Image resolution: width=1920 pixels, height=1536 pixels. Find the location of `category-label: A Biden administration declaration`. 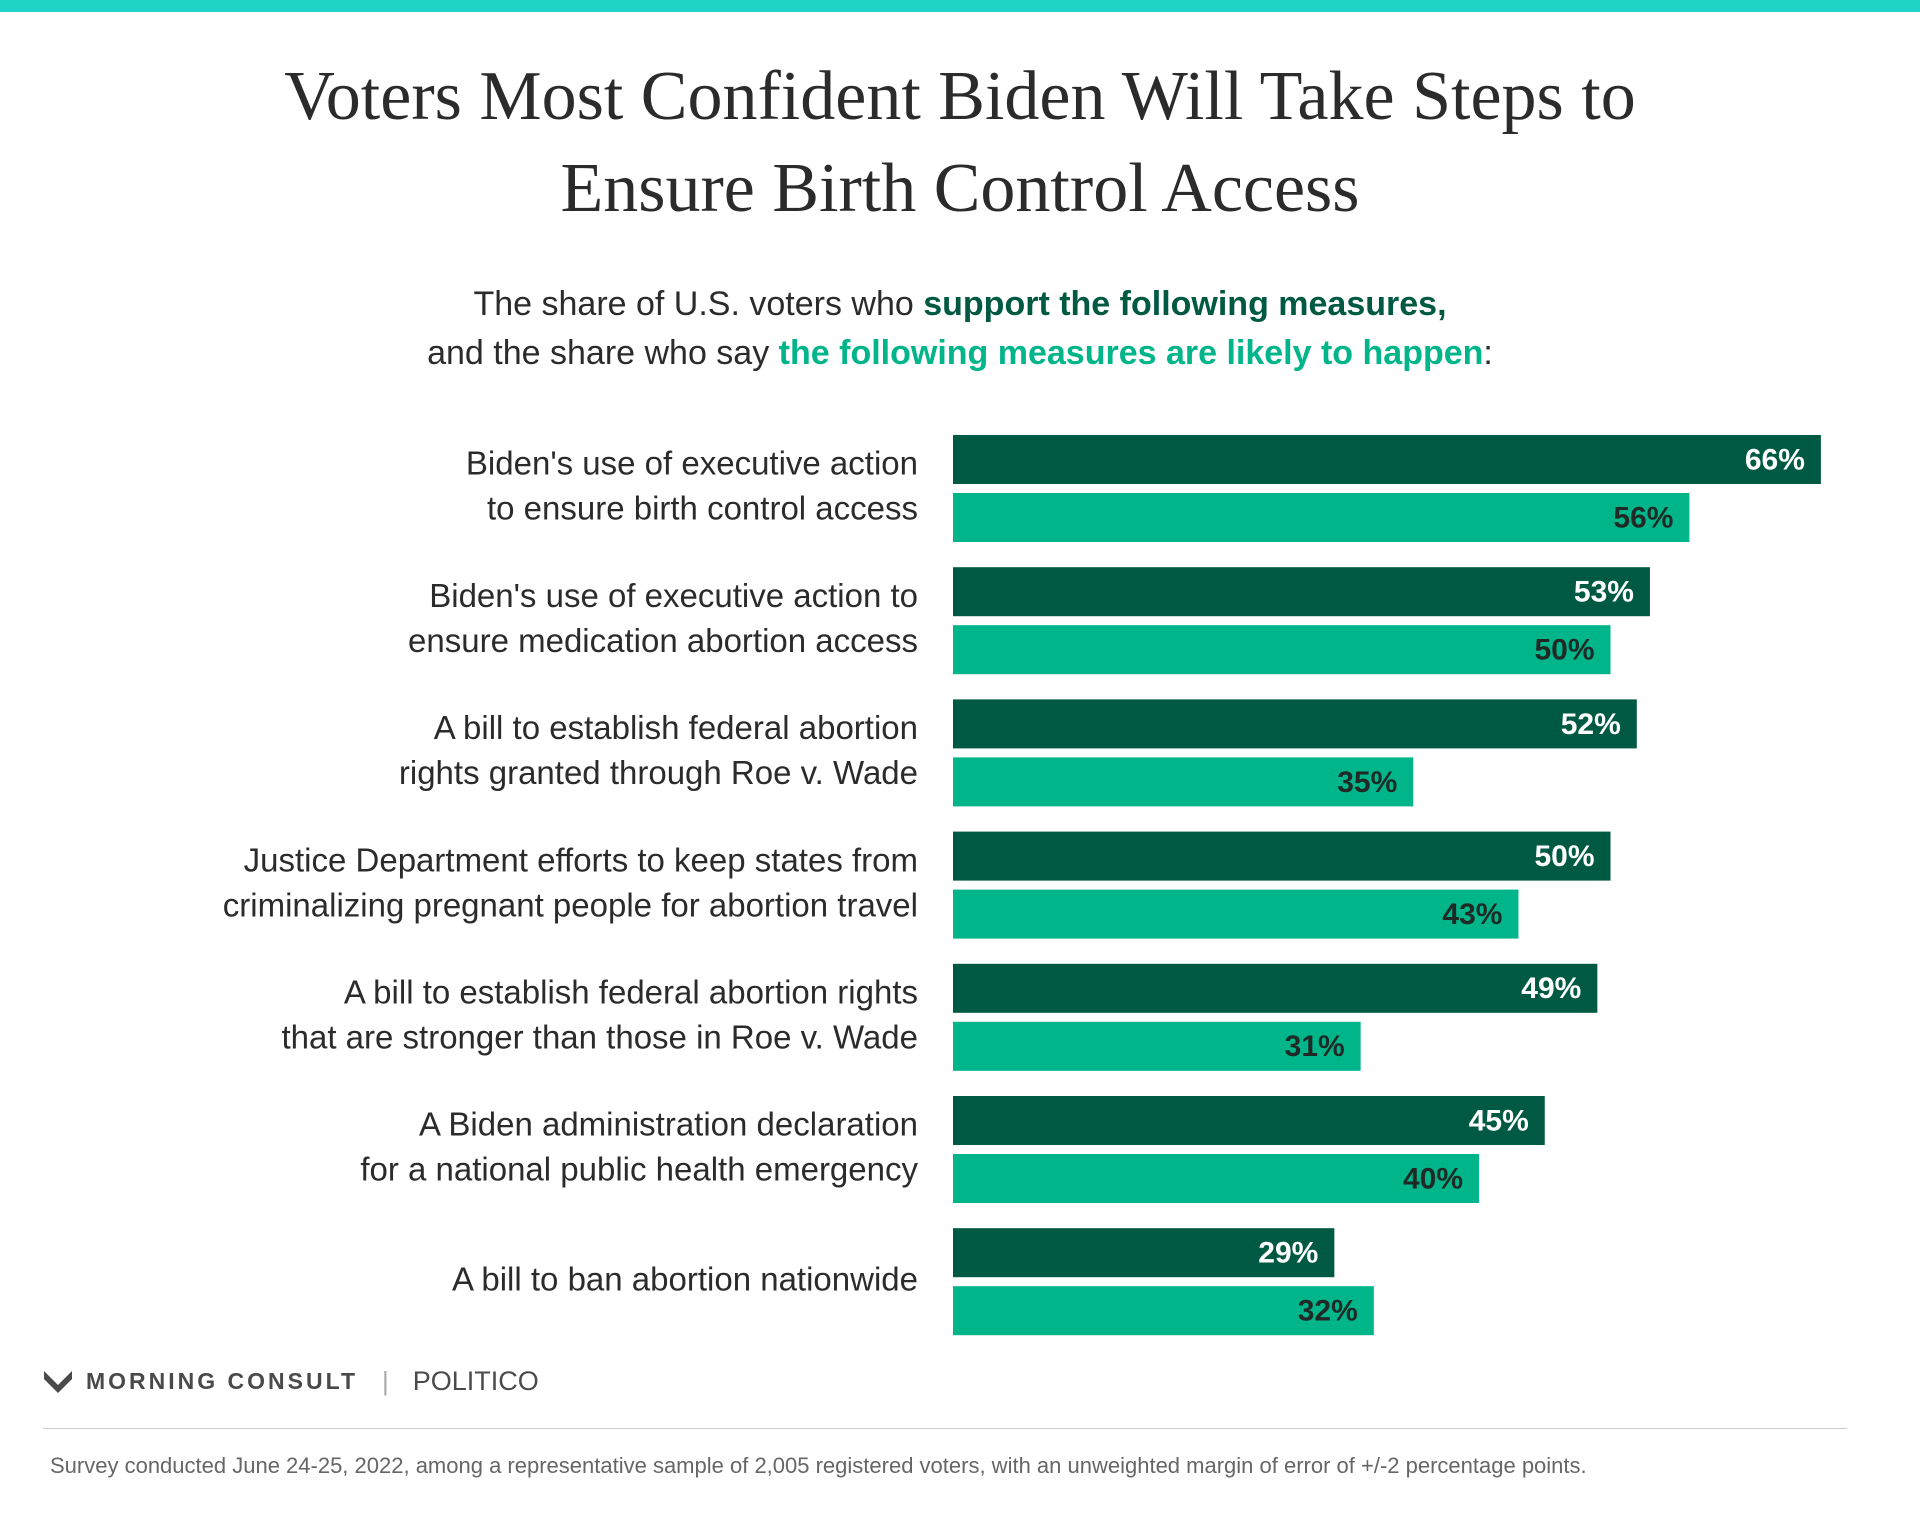

category-label: A Biden administration declaration is located at coordinates (668, 1124).